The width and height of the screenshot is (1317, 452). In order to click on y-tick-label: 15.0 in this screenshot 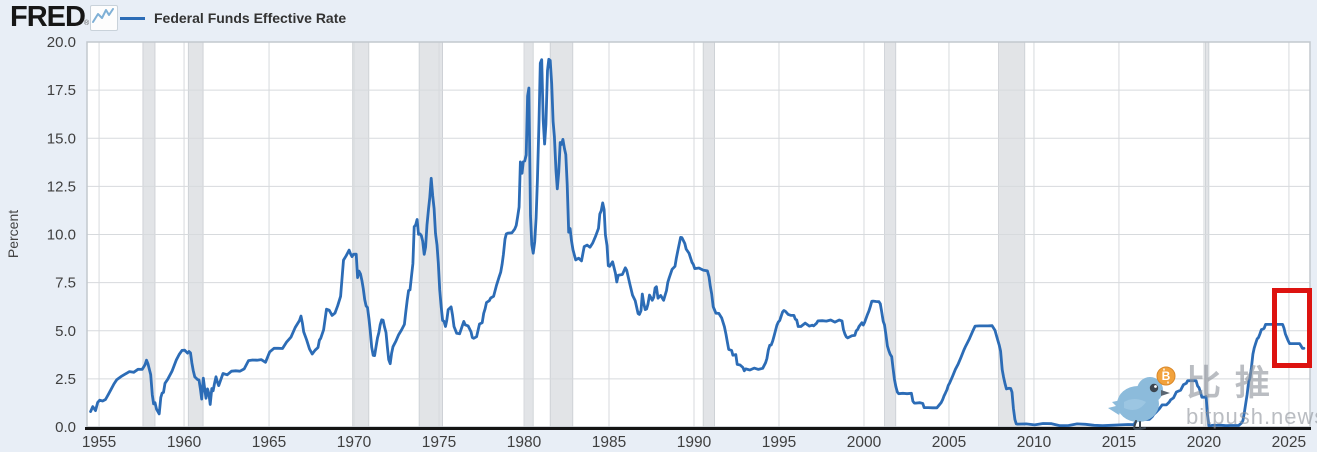, I will do `click(61, 138)`.